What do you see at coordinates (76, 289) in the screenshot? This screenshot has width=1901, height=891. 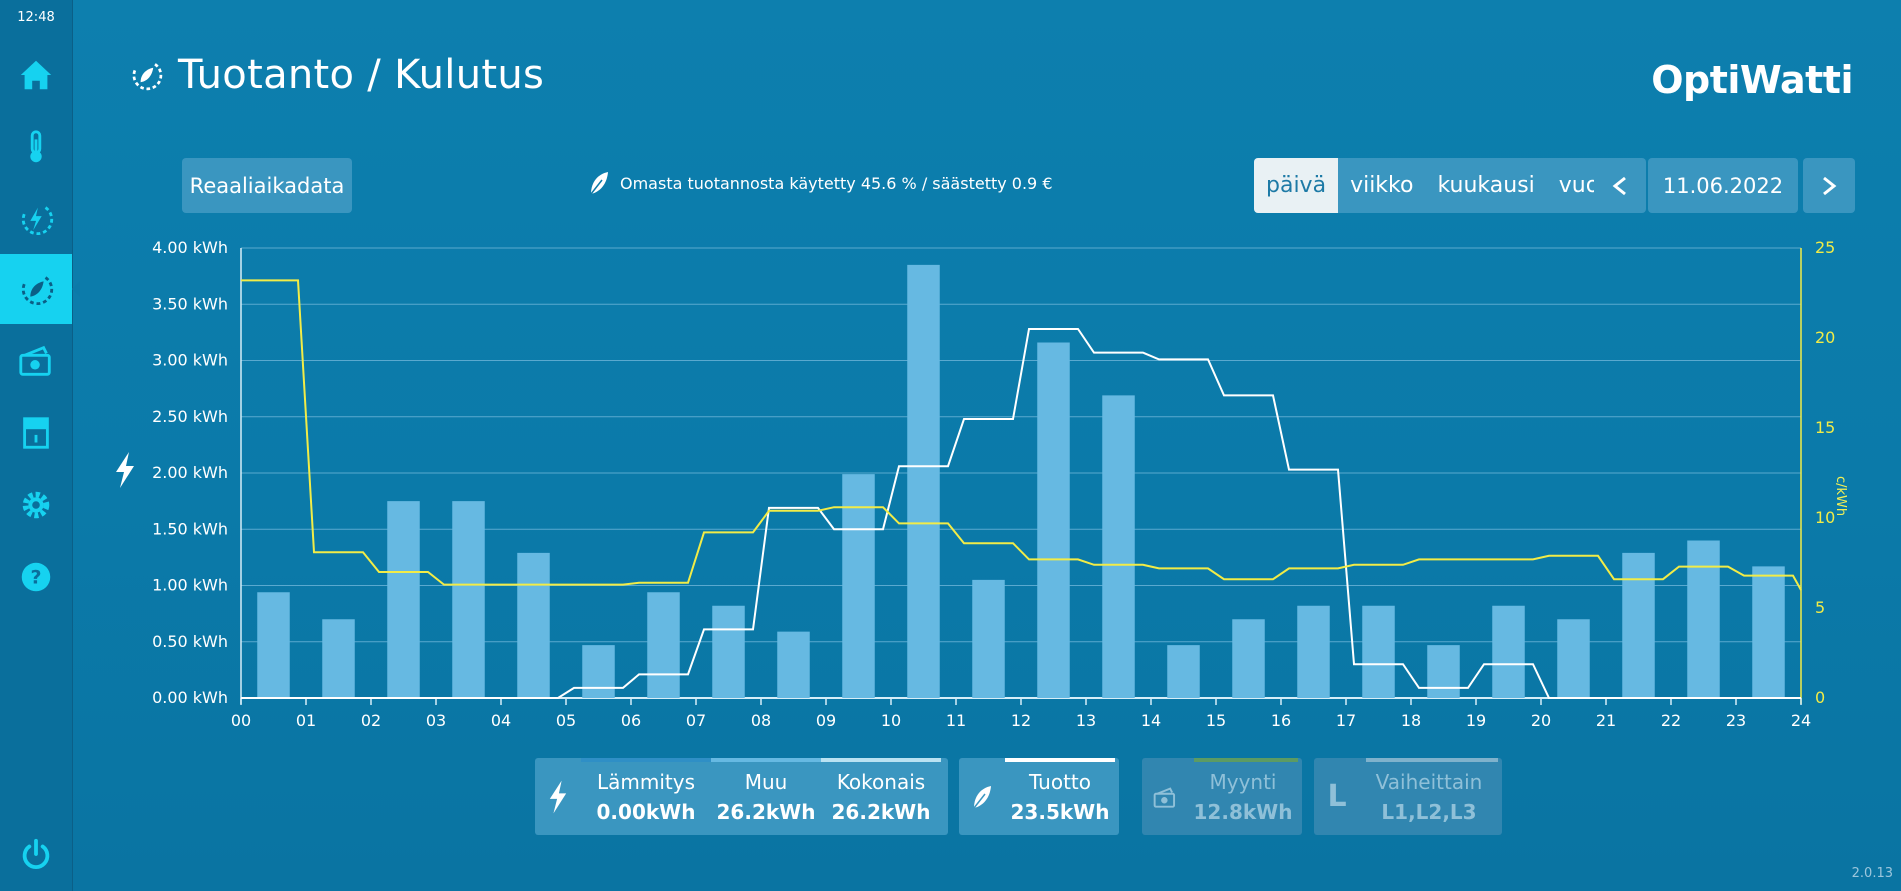 I see `active-indicator` at bounding box center [76, 289].